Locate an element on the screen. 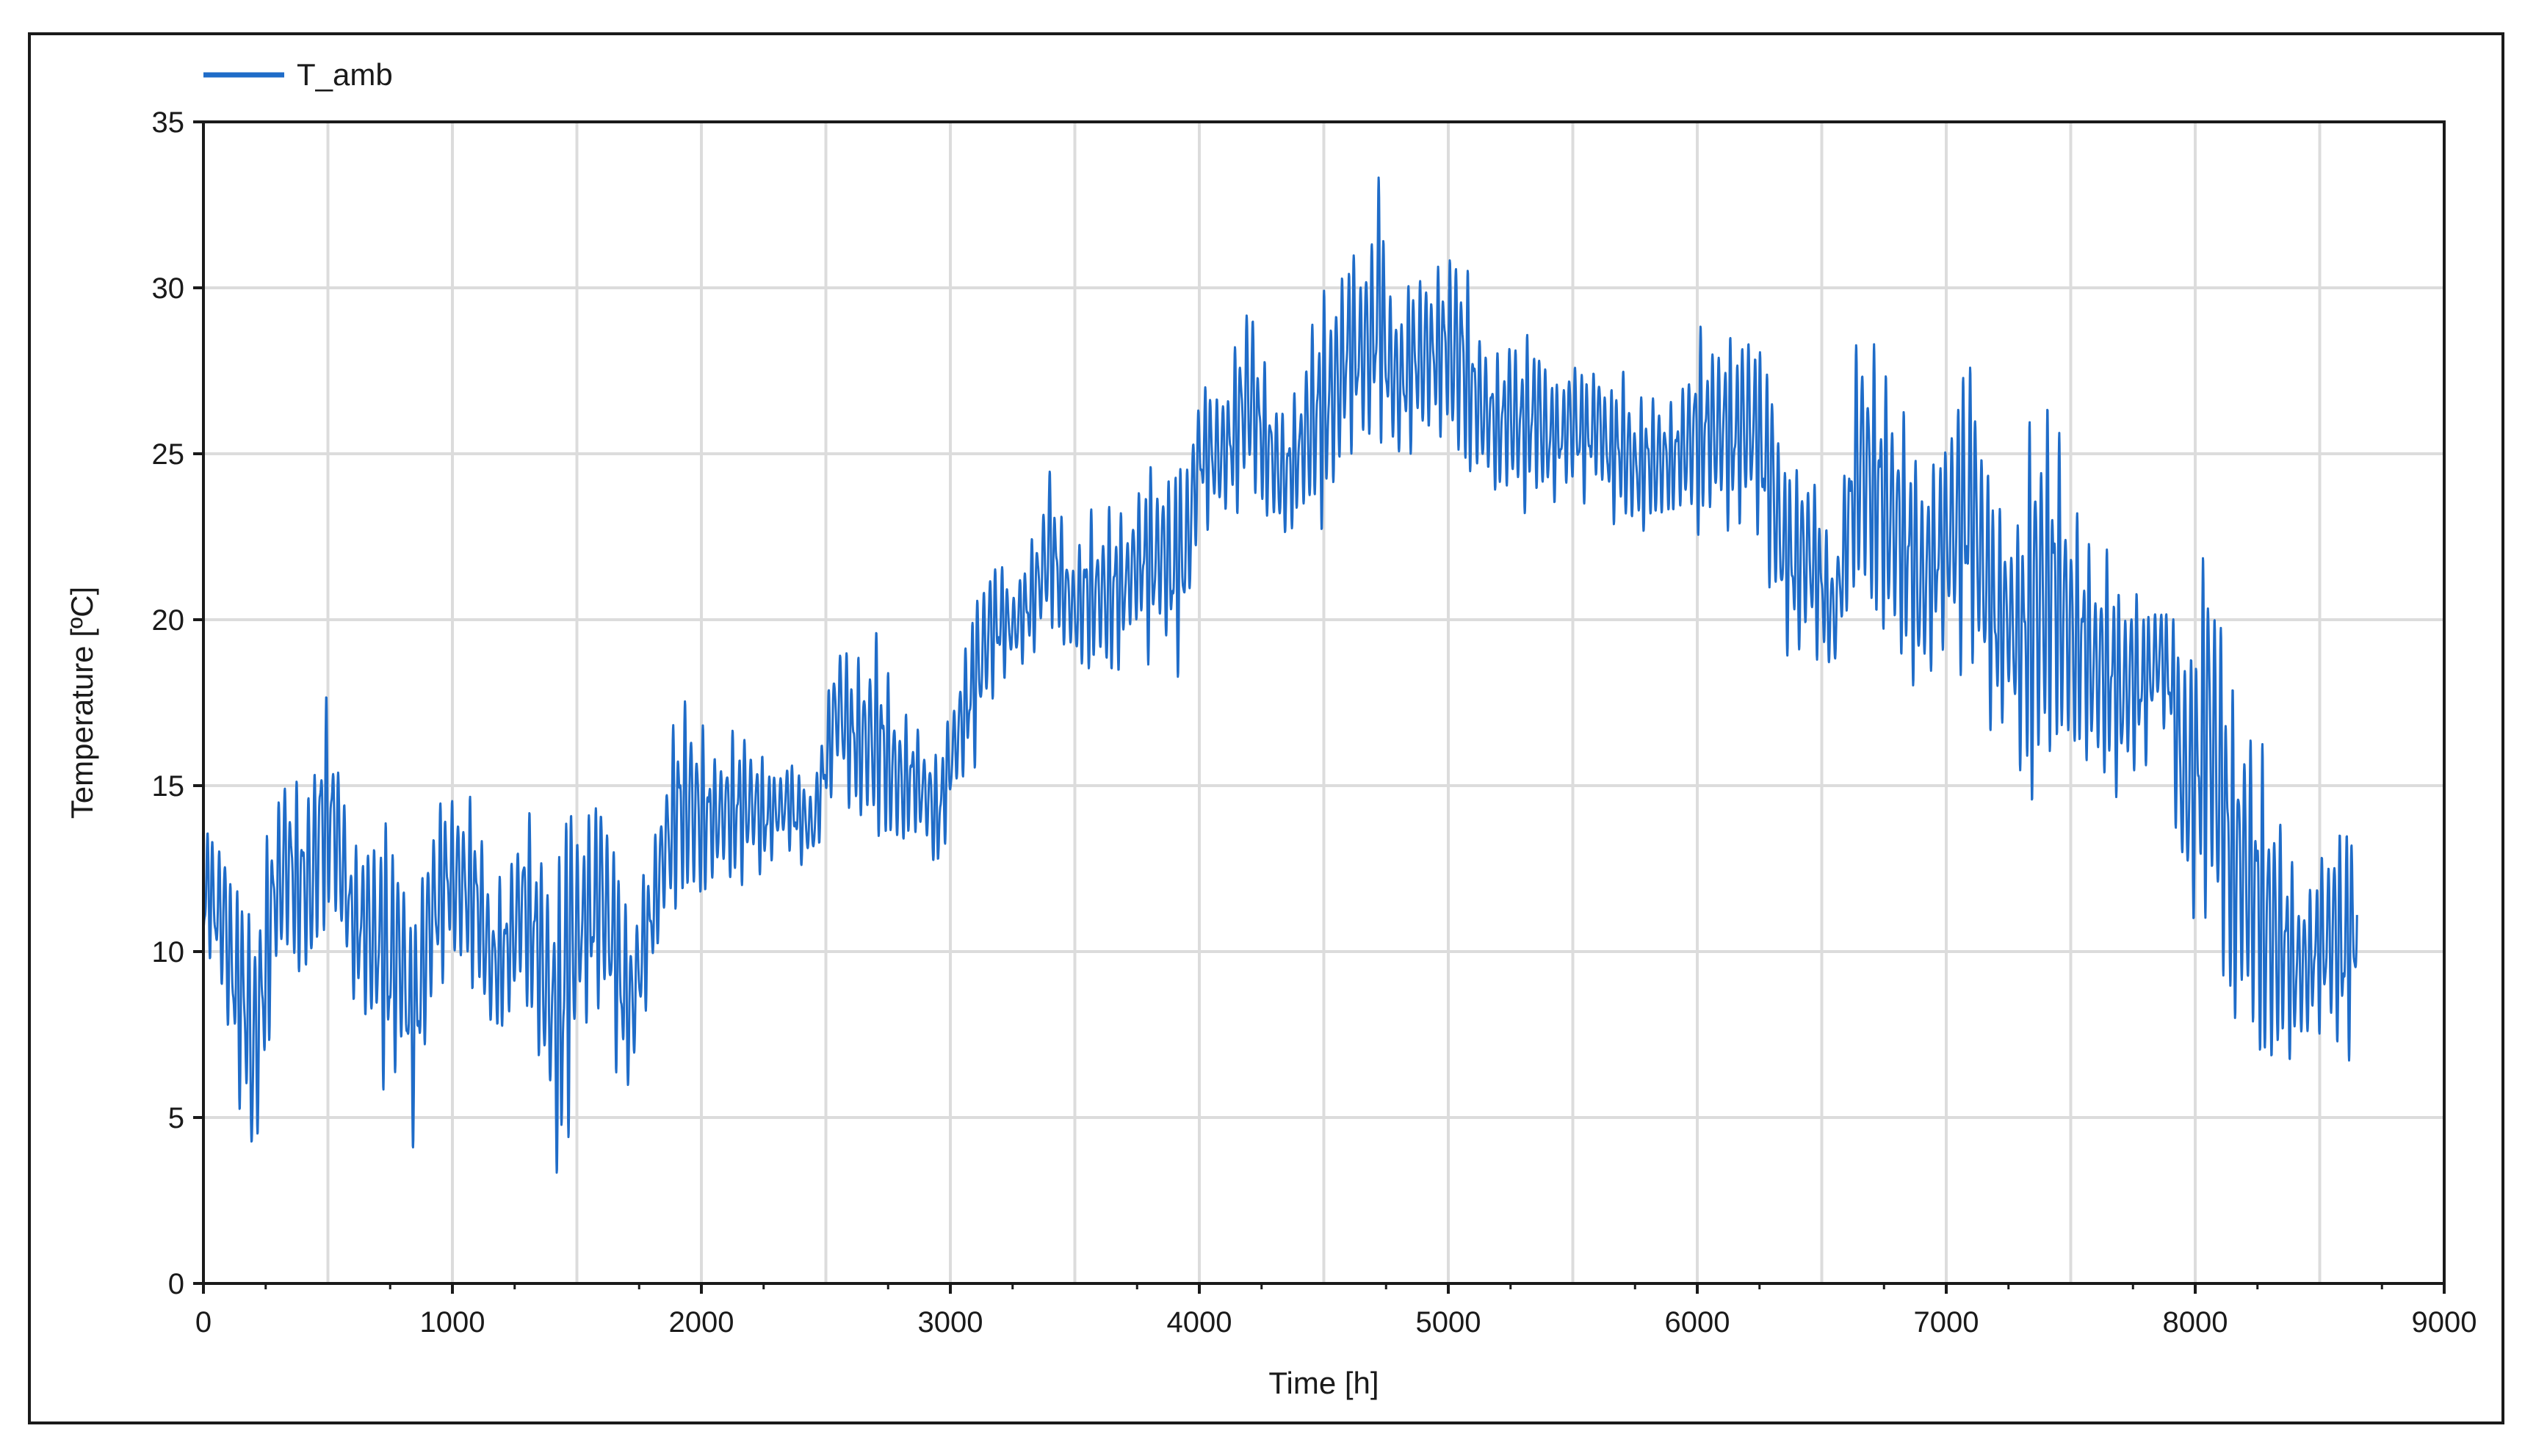  legend-label-t-amb: T_amb is located at coordinates (345, 74).